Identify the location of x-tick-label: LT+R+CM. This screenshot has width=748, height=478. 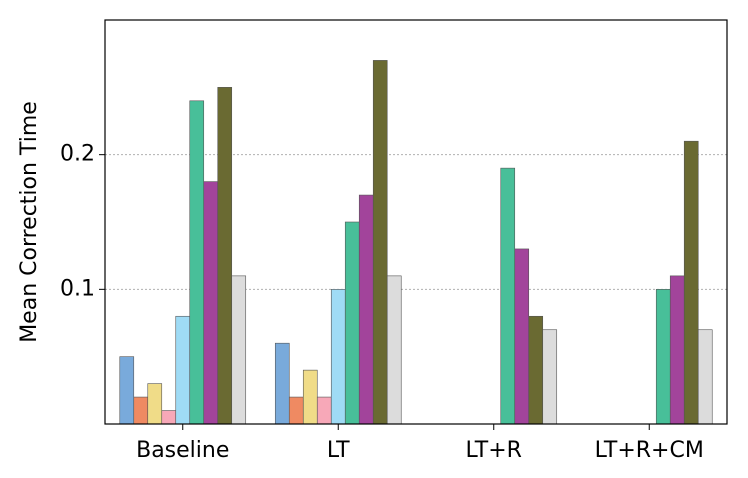
(649, 450).